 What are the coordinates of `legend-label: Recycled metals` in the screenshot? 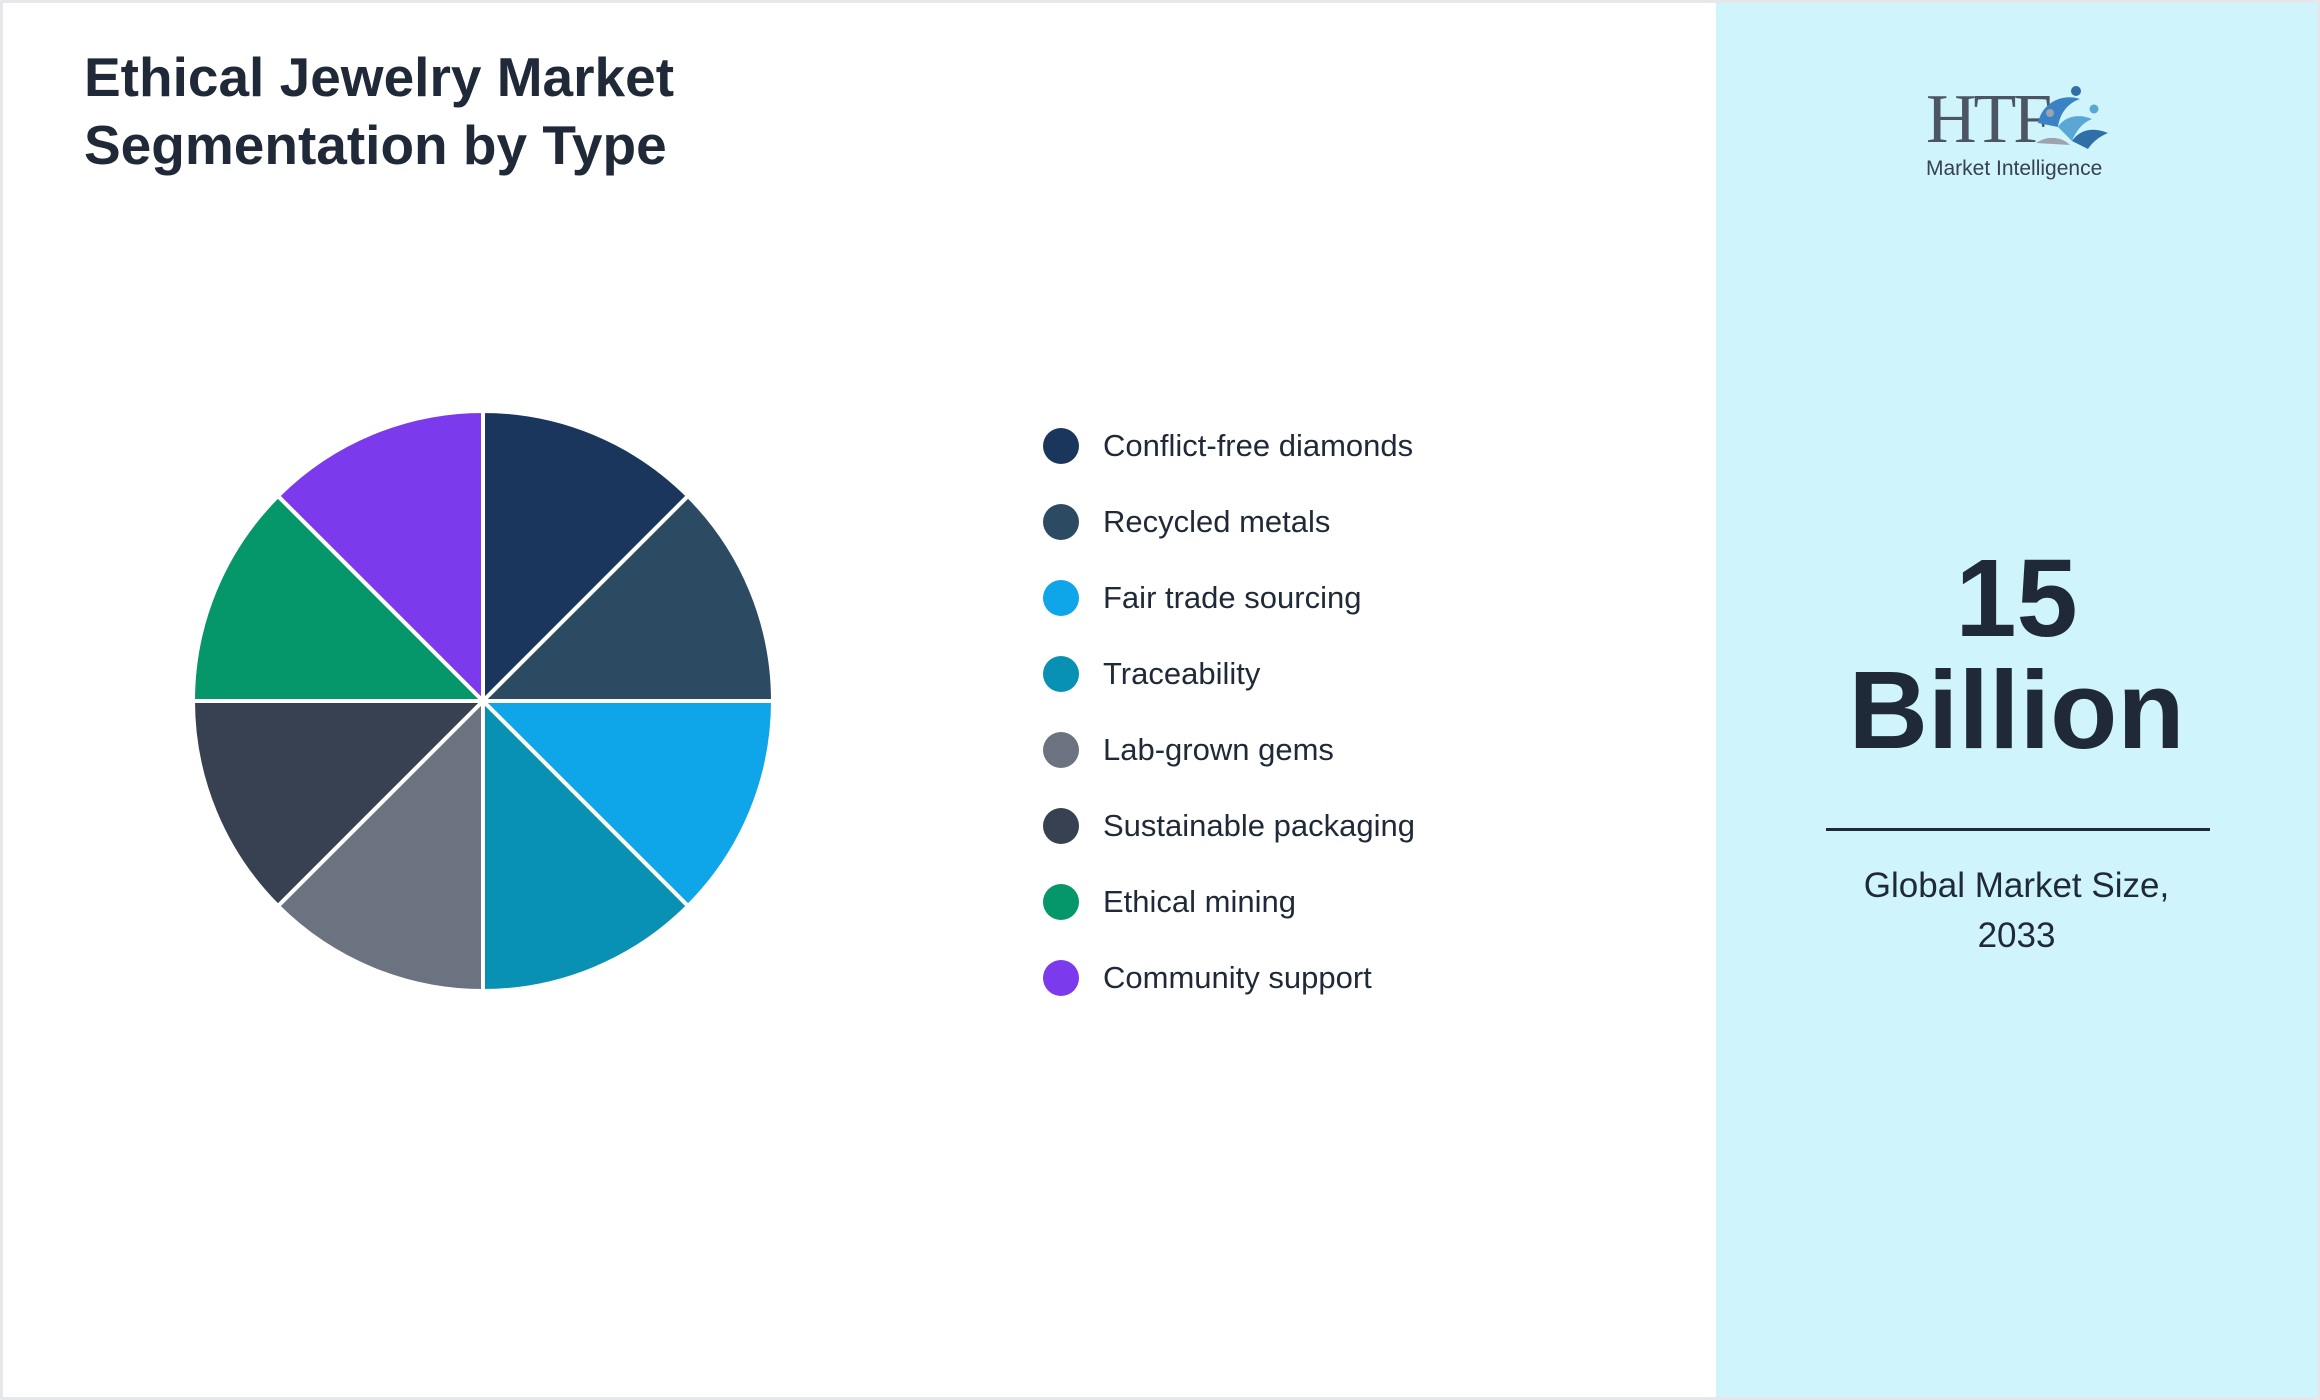 It's located at (1217, 521).